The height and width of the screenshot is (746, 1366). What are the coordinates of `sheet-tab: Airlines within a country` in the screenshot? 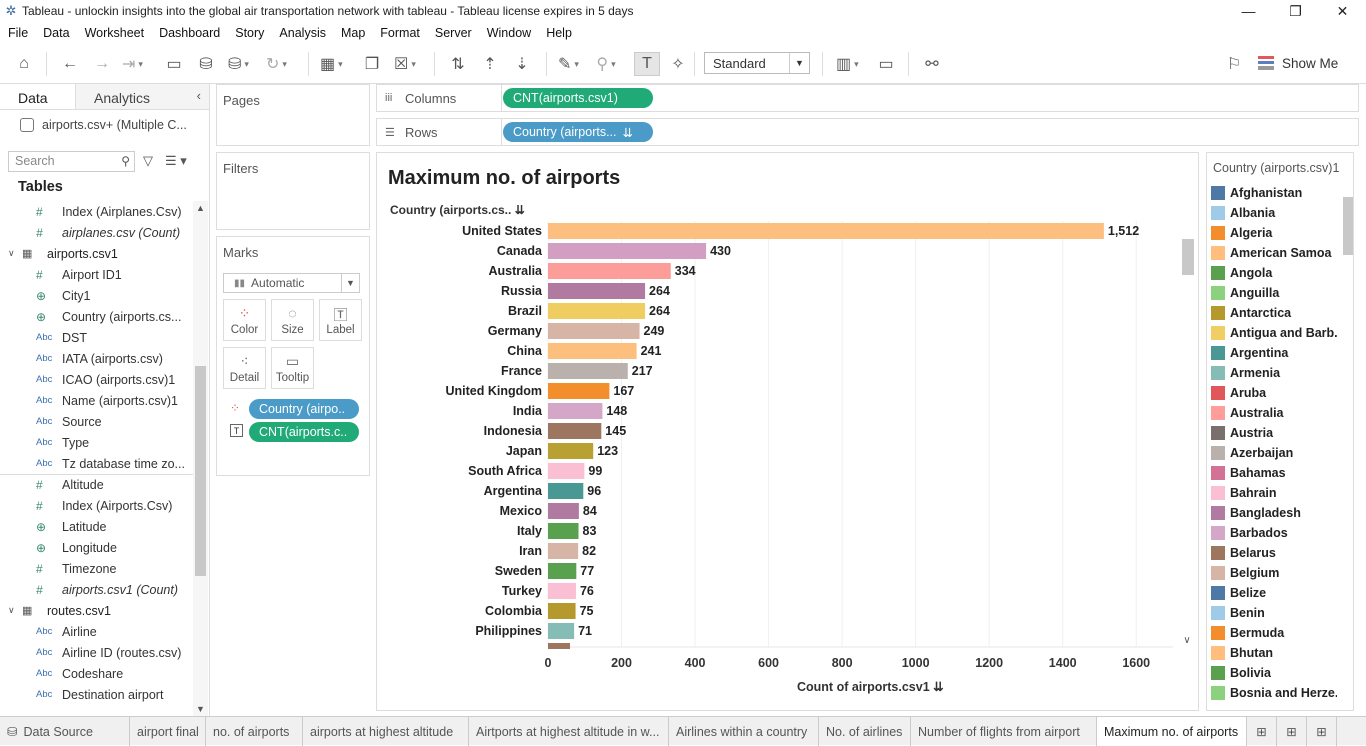 It's located at (744, 731).